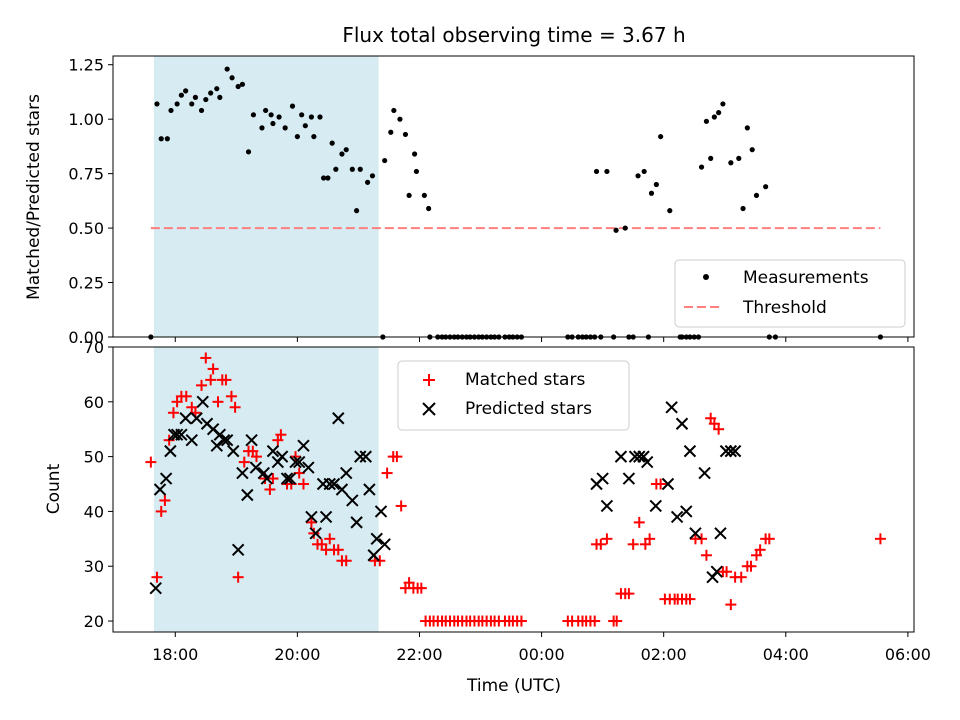 This screenshot has width=960, height=720. Describe the element at coordinates (908, 654) in the screenshot. I see `x-tick-label: 06:00` at that location.